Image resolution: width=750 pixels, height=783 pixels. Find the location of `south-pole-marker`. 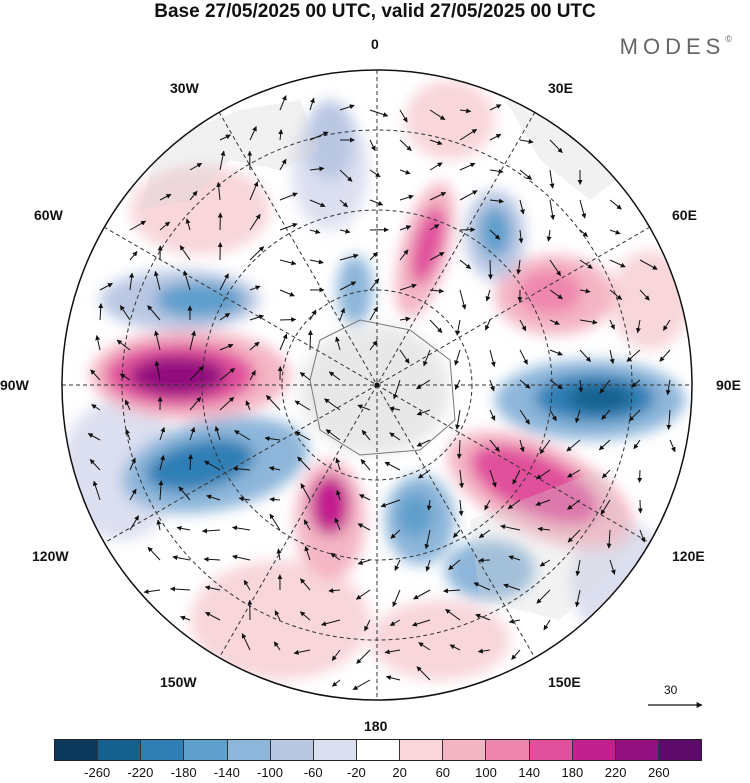

south-pole-marker is located at coordinates (377, 385).